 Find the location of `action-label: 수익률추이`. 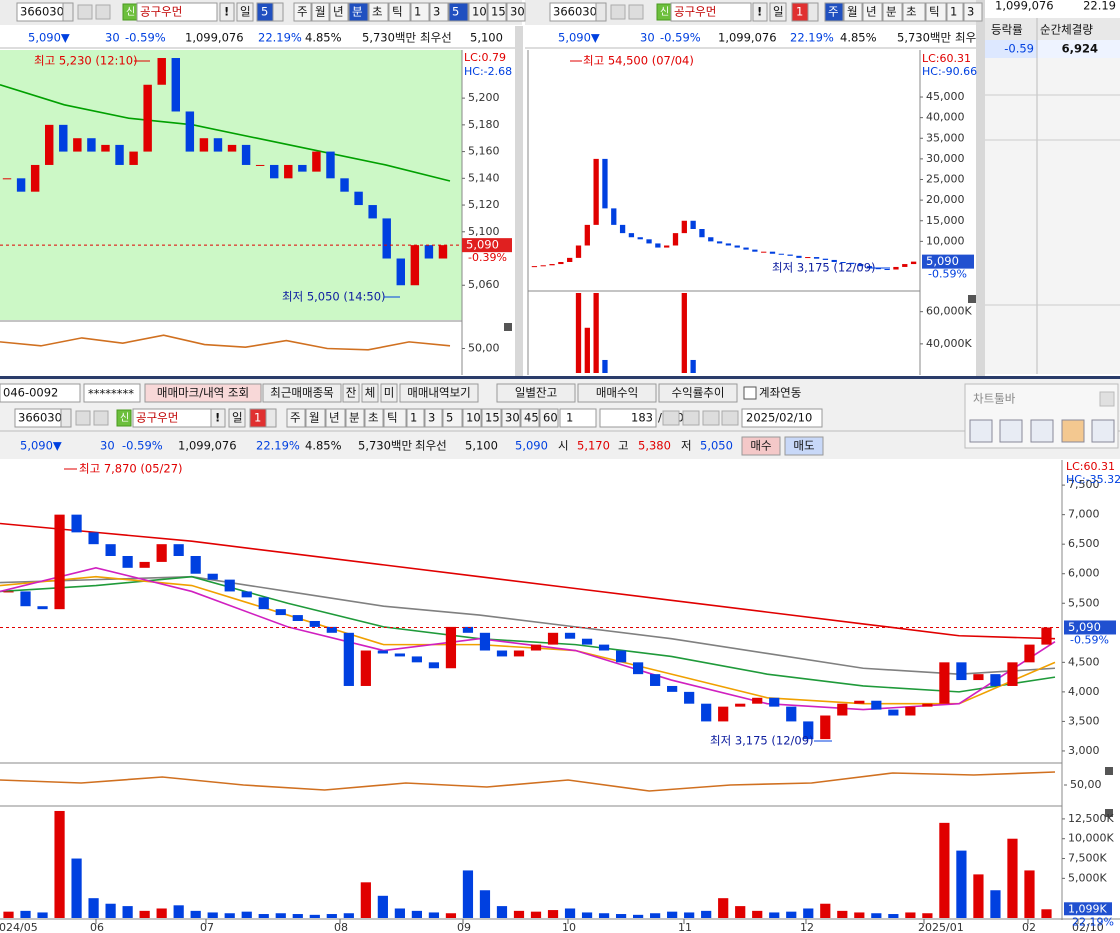

action-label: 수익률추이 is located at coordinates (698, 393).